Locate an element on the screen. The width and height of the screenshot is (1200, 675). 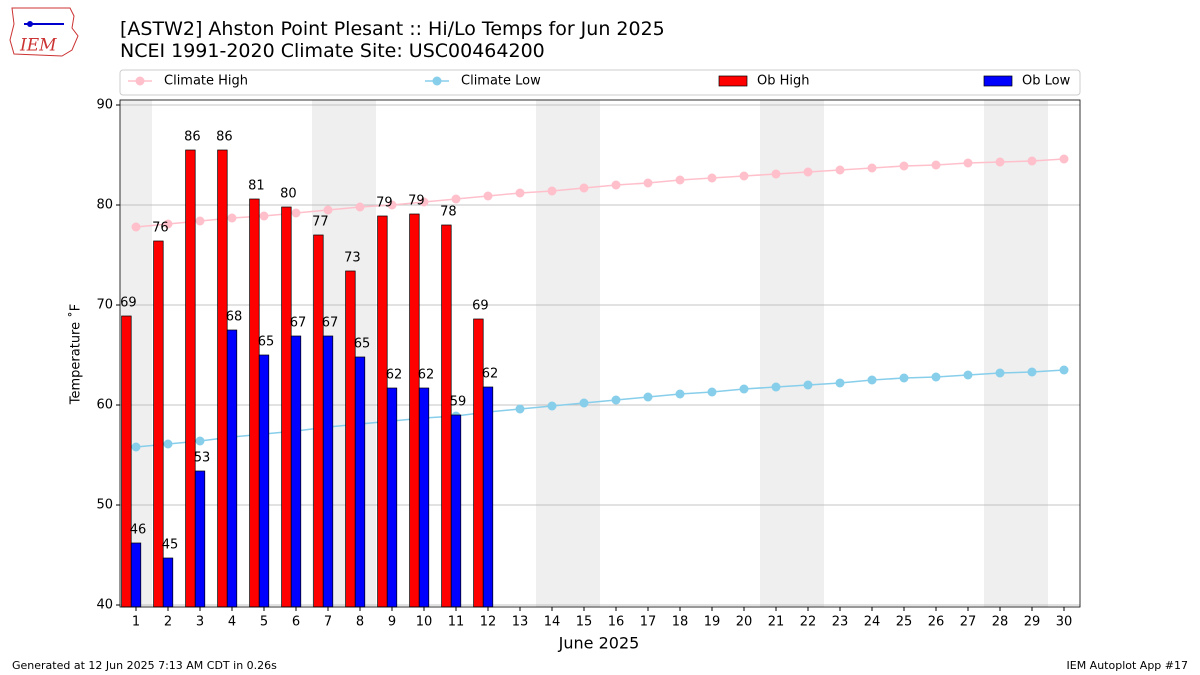
data-label: 86 is located at coordinates (224, 137).